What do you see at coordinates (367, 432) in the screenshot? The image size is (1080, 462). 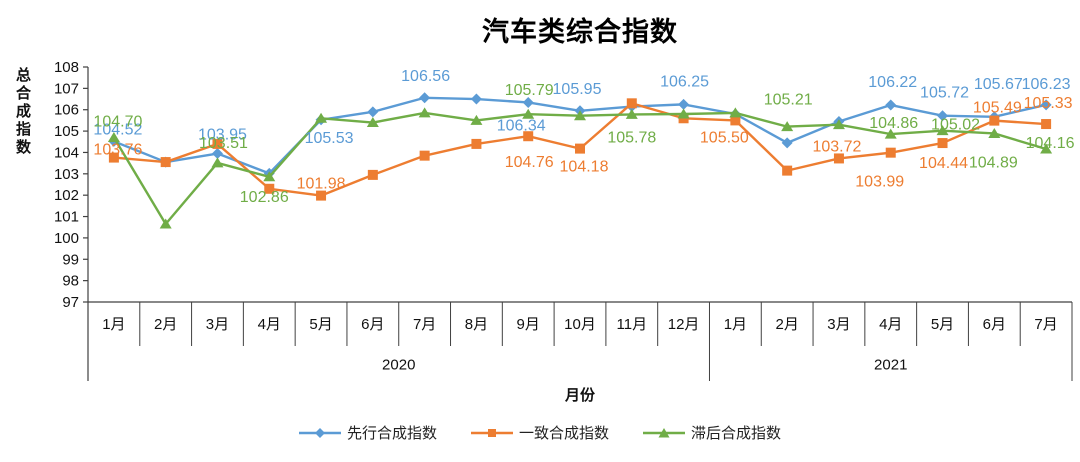 I see `legend-item-0: 先行合成指数` at bounding box center [367, 432].